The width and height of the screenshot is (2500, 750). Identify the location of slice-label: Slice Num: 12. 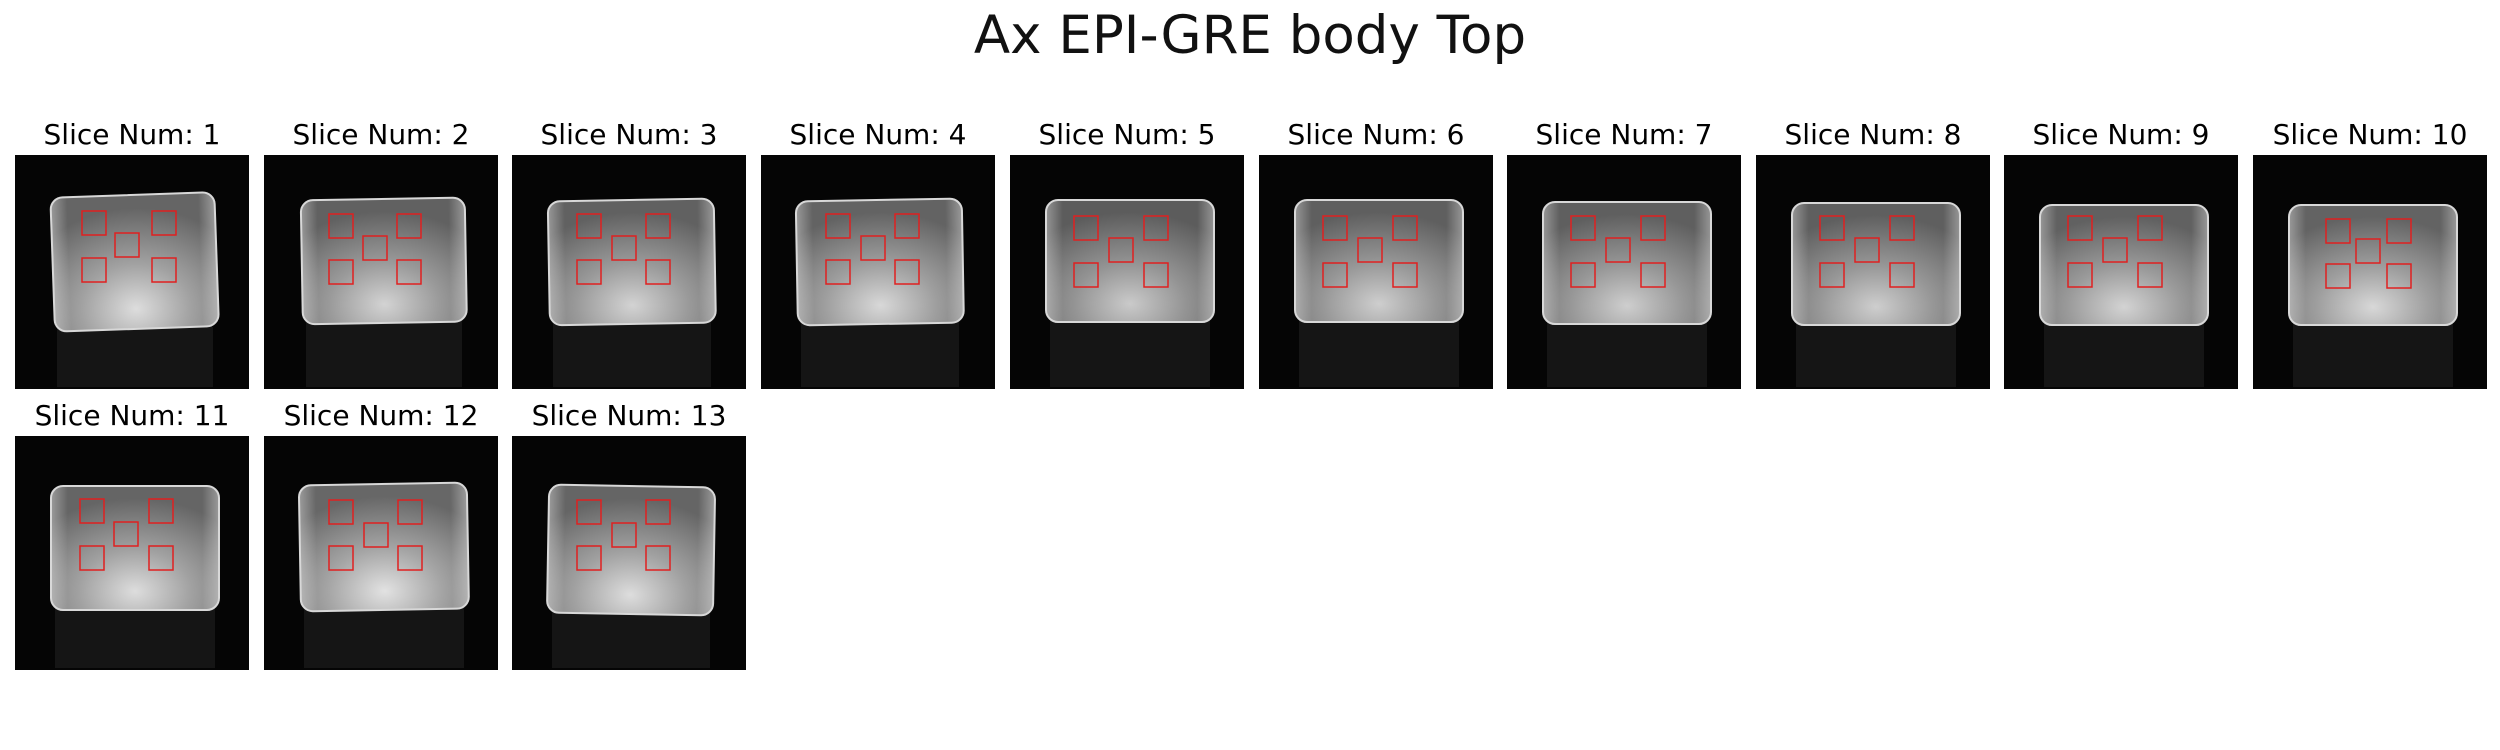
(381, 415).